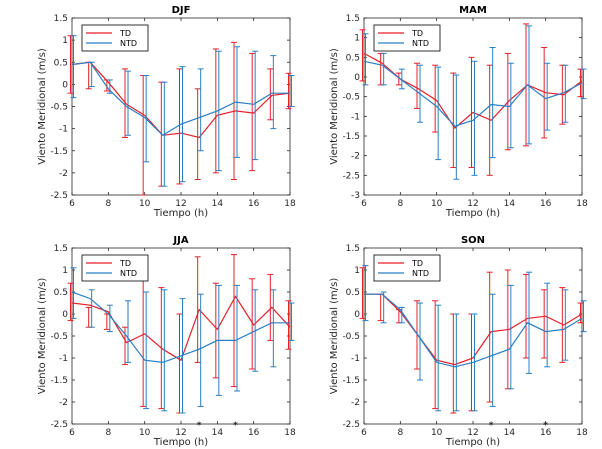 This screenshot has width=602, height=449. I want to click on chart-title: JJA, so click(180, 240).